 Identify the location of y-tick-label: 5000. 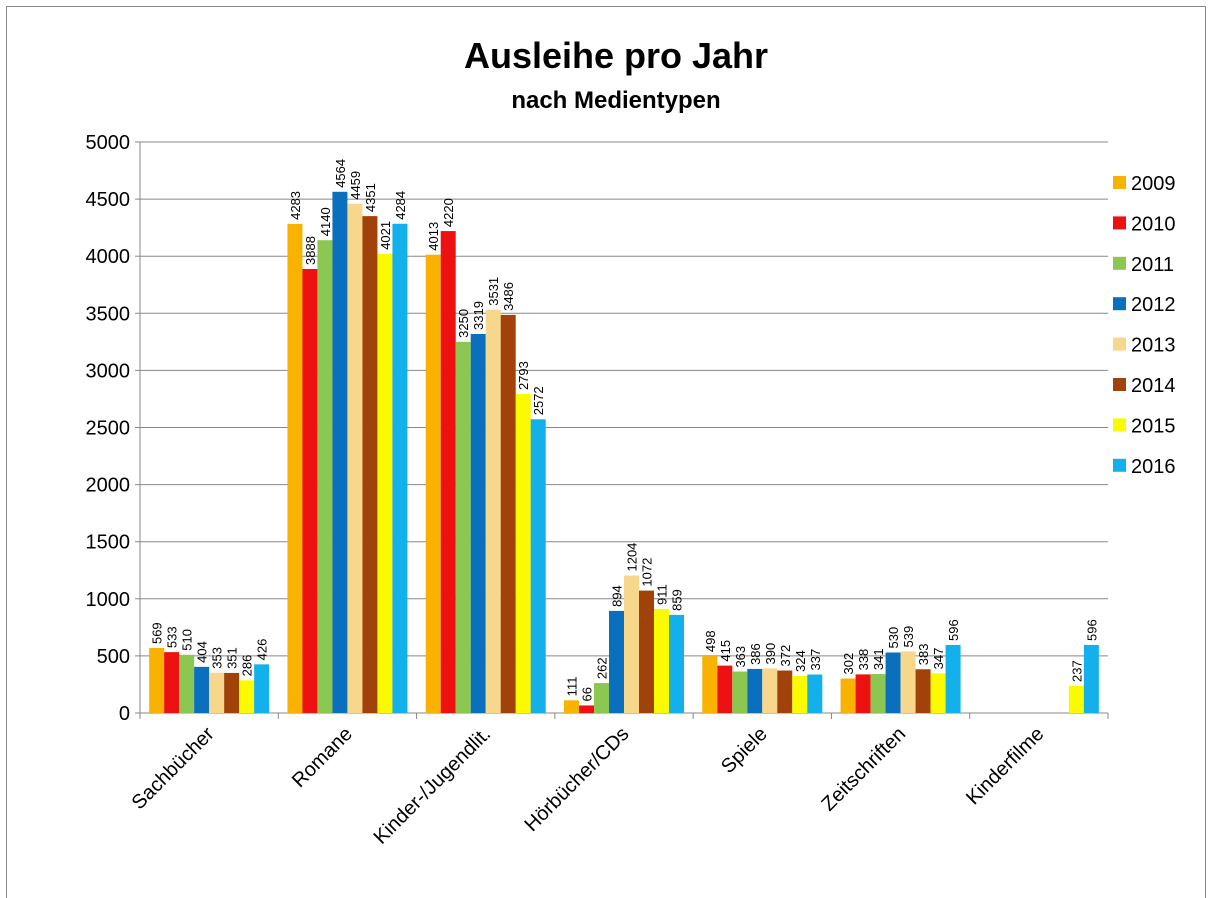
(108, 143).